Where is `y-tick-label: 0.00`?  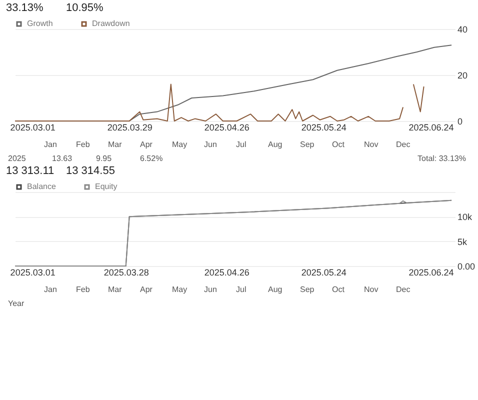
y-tick-label: 0.00 is located at coordinates (467, 267).